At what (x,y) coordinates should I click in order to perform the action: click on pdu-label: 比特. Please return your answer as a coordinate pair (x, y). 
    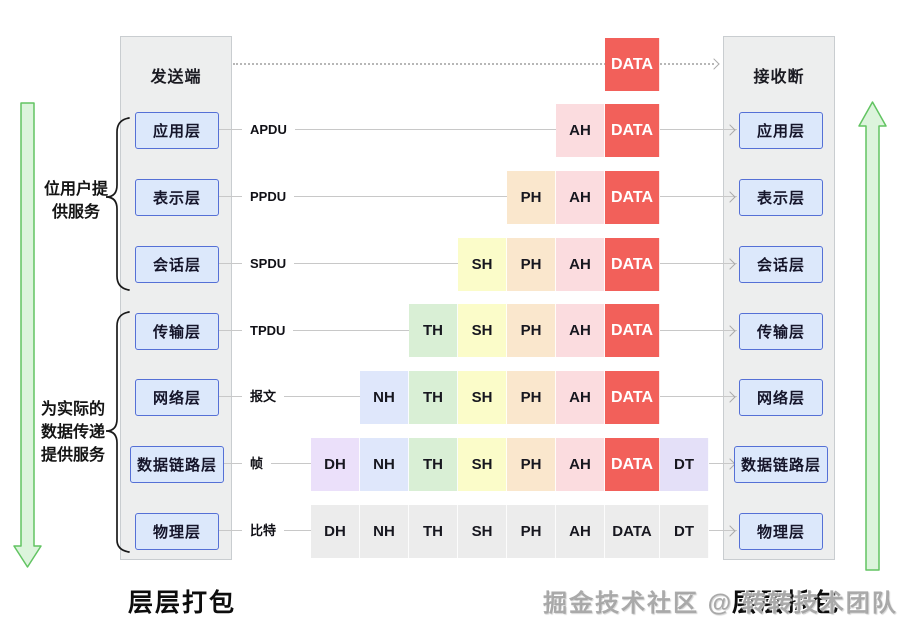
    Looking at the image, I should click on (263, 531).